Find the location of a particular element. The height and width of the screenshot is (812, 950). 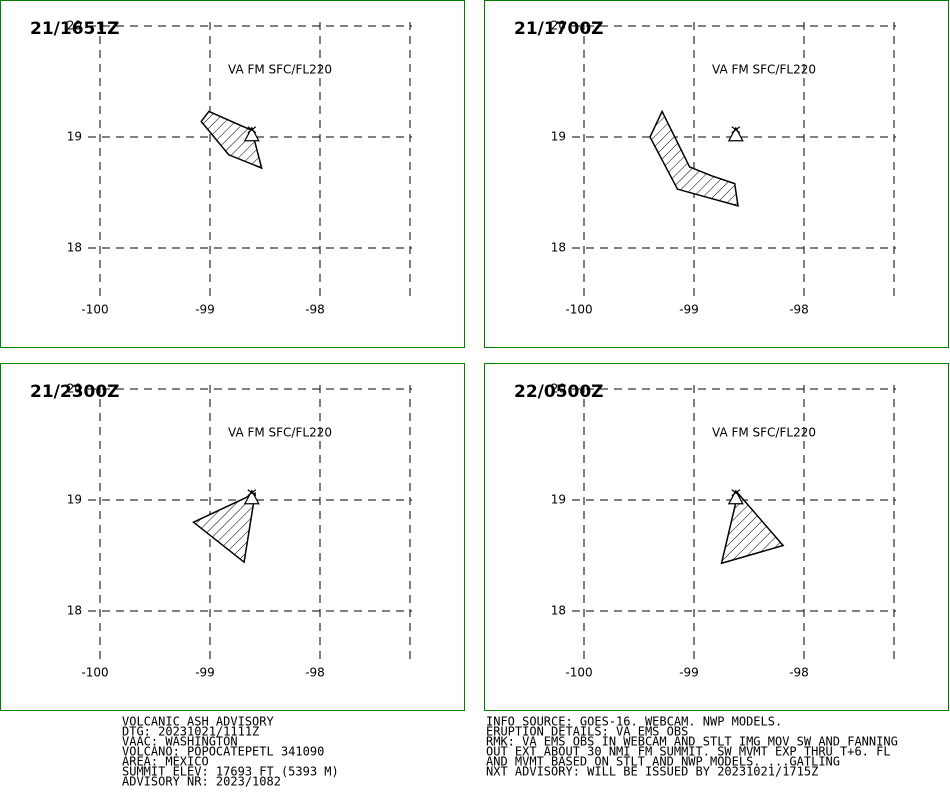

panel-title: 21/1700Z is located at coordinates (559, 29).